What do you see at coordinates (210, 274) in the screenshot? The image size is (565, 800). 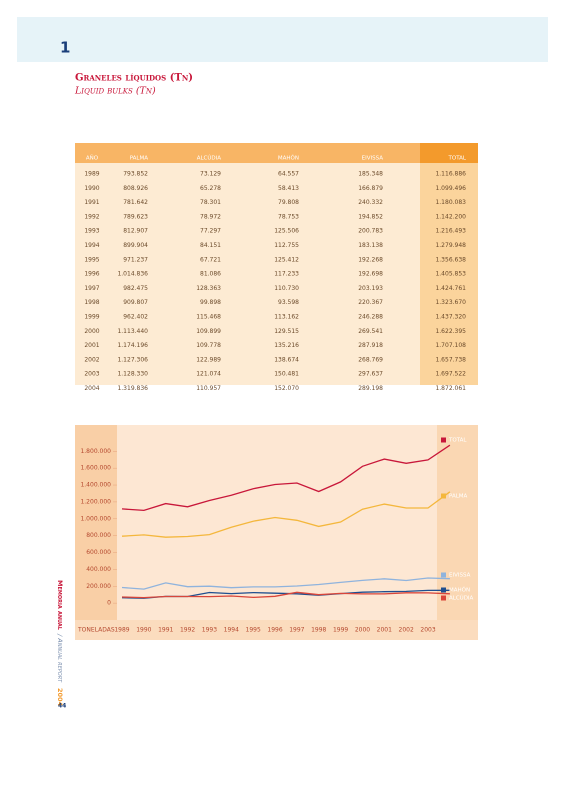 I see `table-cell: 81.086` at bounding box center [210, 274].